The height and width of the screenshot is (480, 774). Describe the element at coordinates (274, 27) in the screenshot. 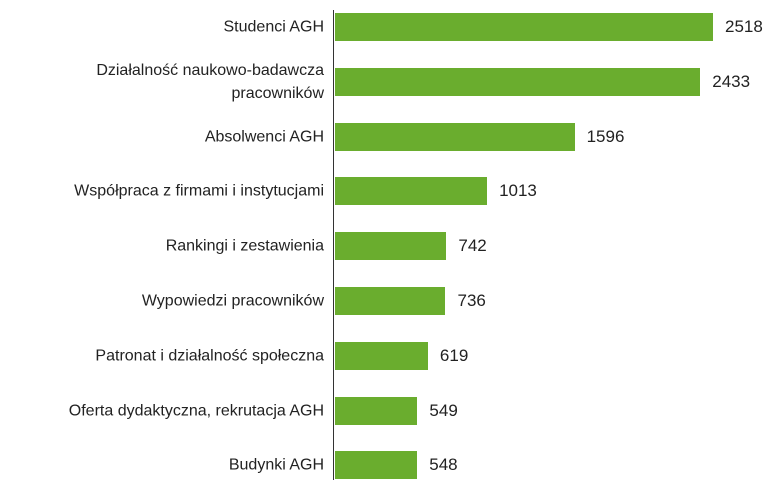

I see `category-label: Studenci AGH` at that location.